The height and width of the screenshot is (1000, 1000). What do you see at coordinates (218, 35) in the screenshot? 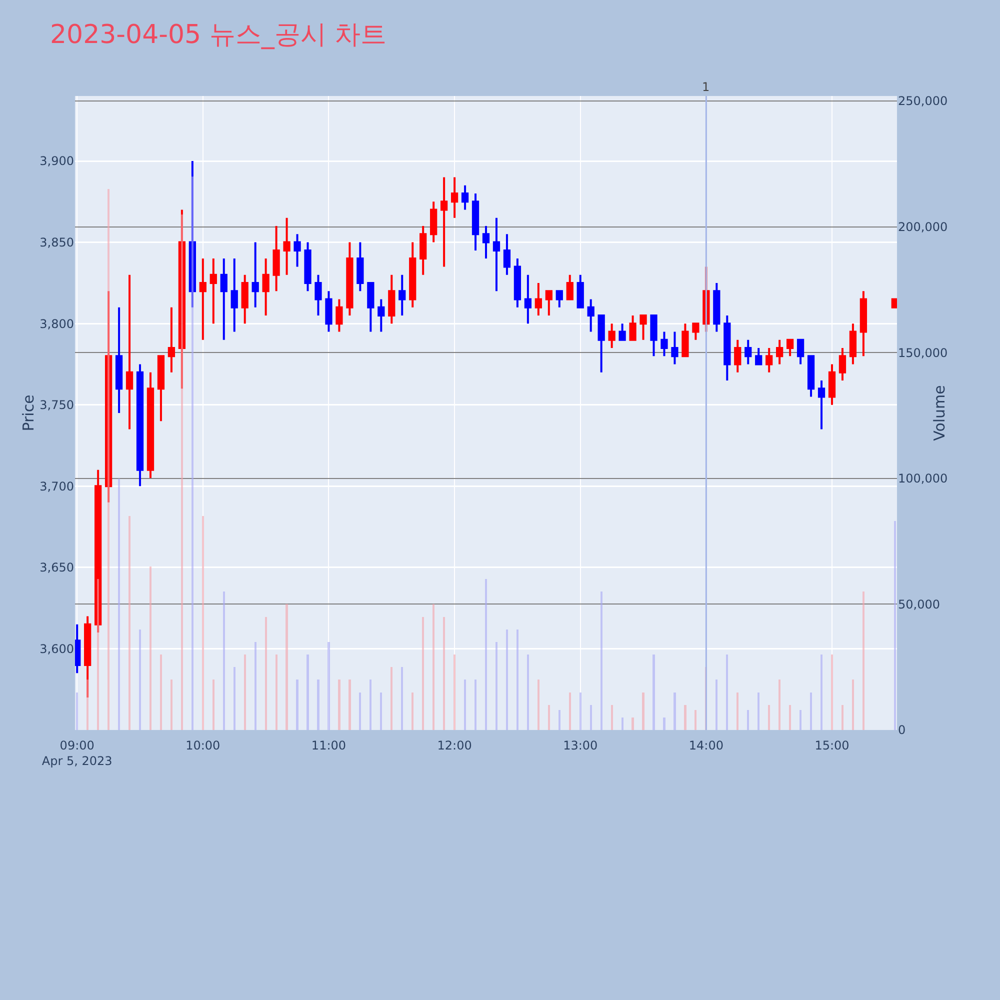
I see `chart-title: 2023-04-05 뉴스_공시 차트` at bounding box center [218, 35].